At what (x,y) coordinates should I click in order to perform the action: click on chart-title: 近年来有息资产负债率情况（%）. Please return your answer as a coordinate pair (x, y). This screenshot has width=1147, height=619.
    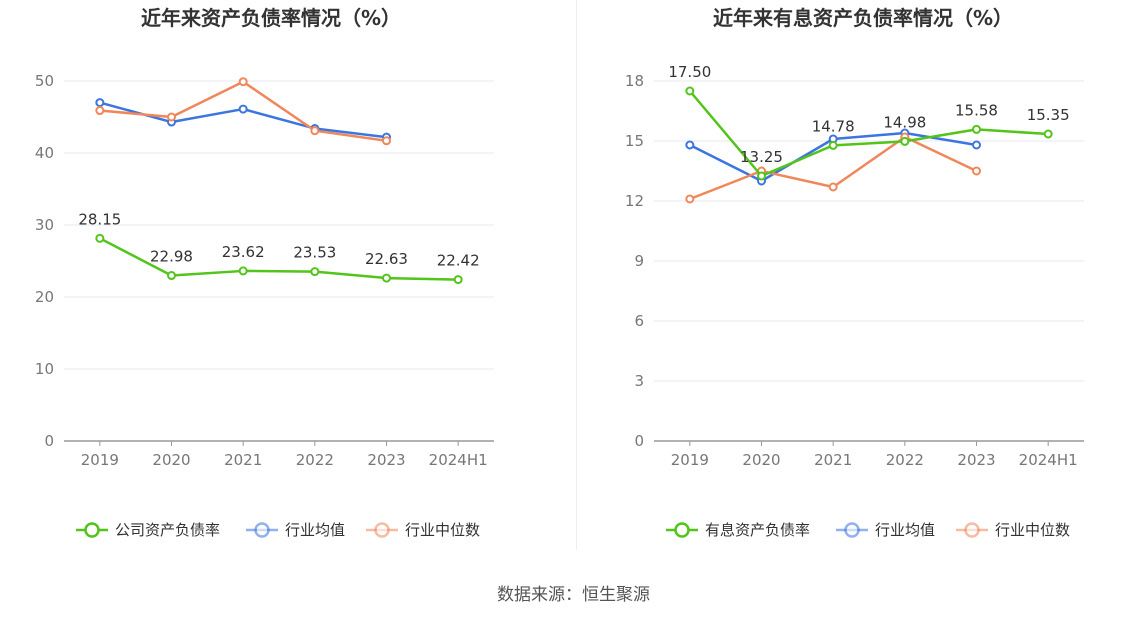
    Looking at the image, I should click on (863, 18).